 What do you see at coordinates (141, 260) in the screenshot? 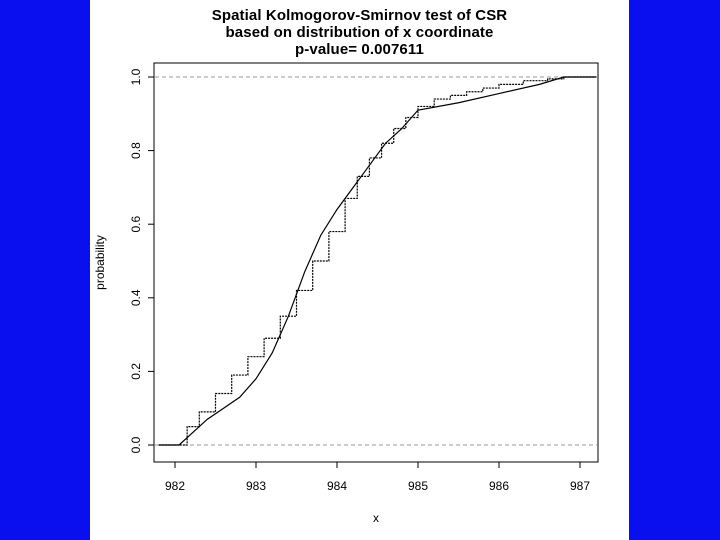
I see `y-axis: 0.0 0.2 0.4 0.6 0.8 1.0` at bounding box center [141, 260].